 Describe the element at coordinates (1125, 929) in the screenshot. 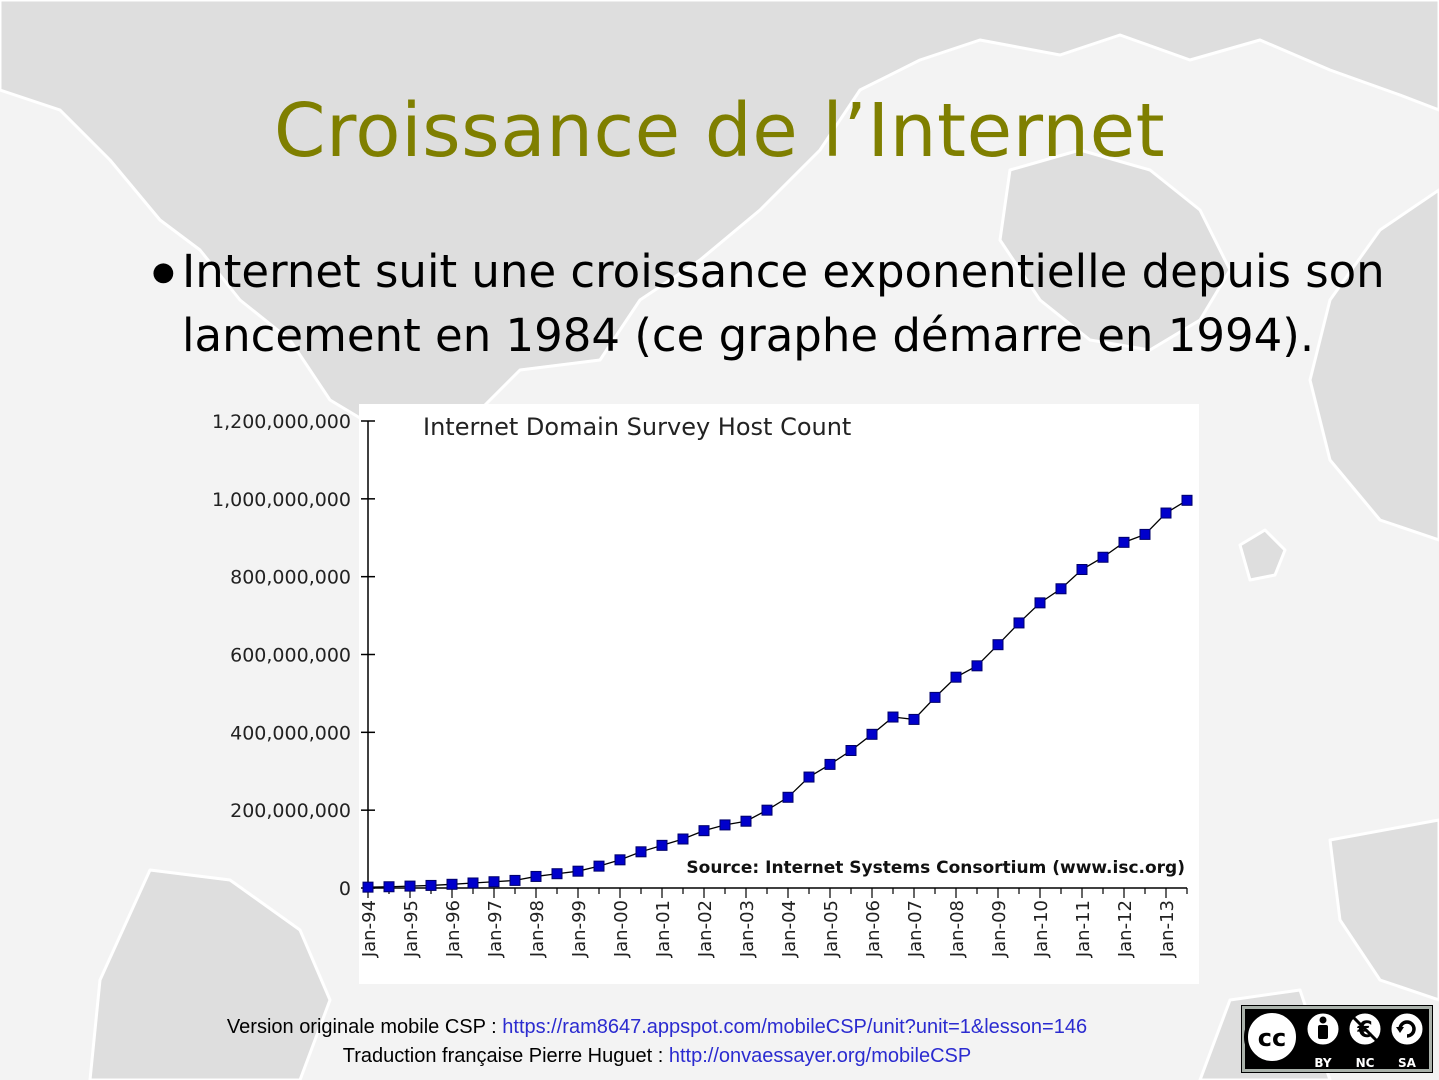

I see `x-tick-label: Jan-12` at that location.